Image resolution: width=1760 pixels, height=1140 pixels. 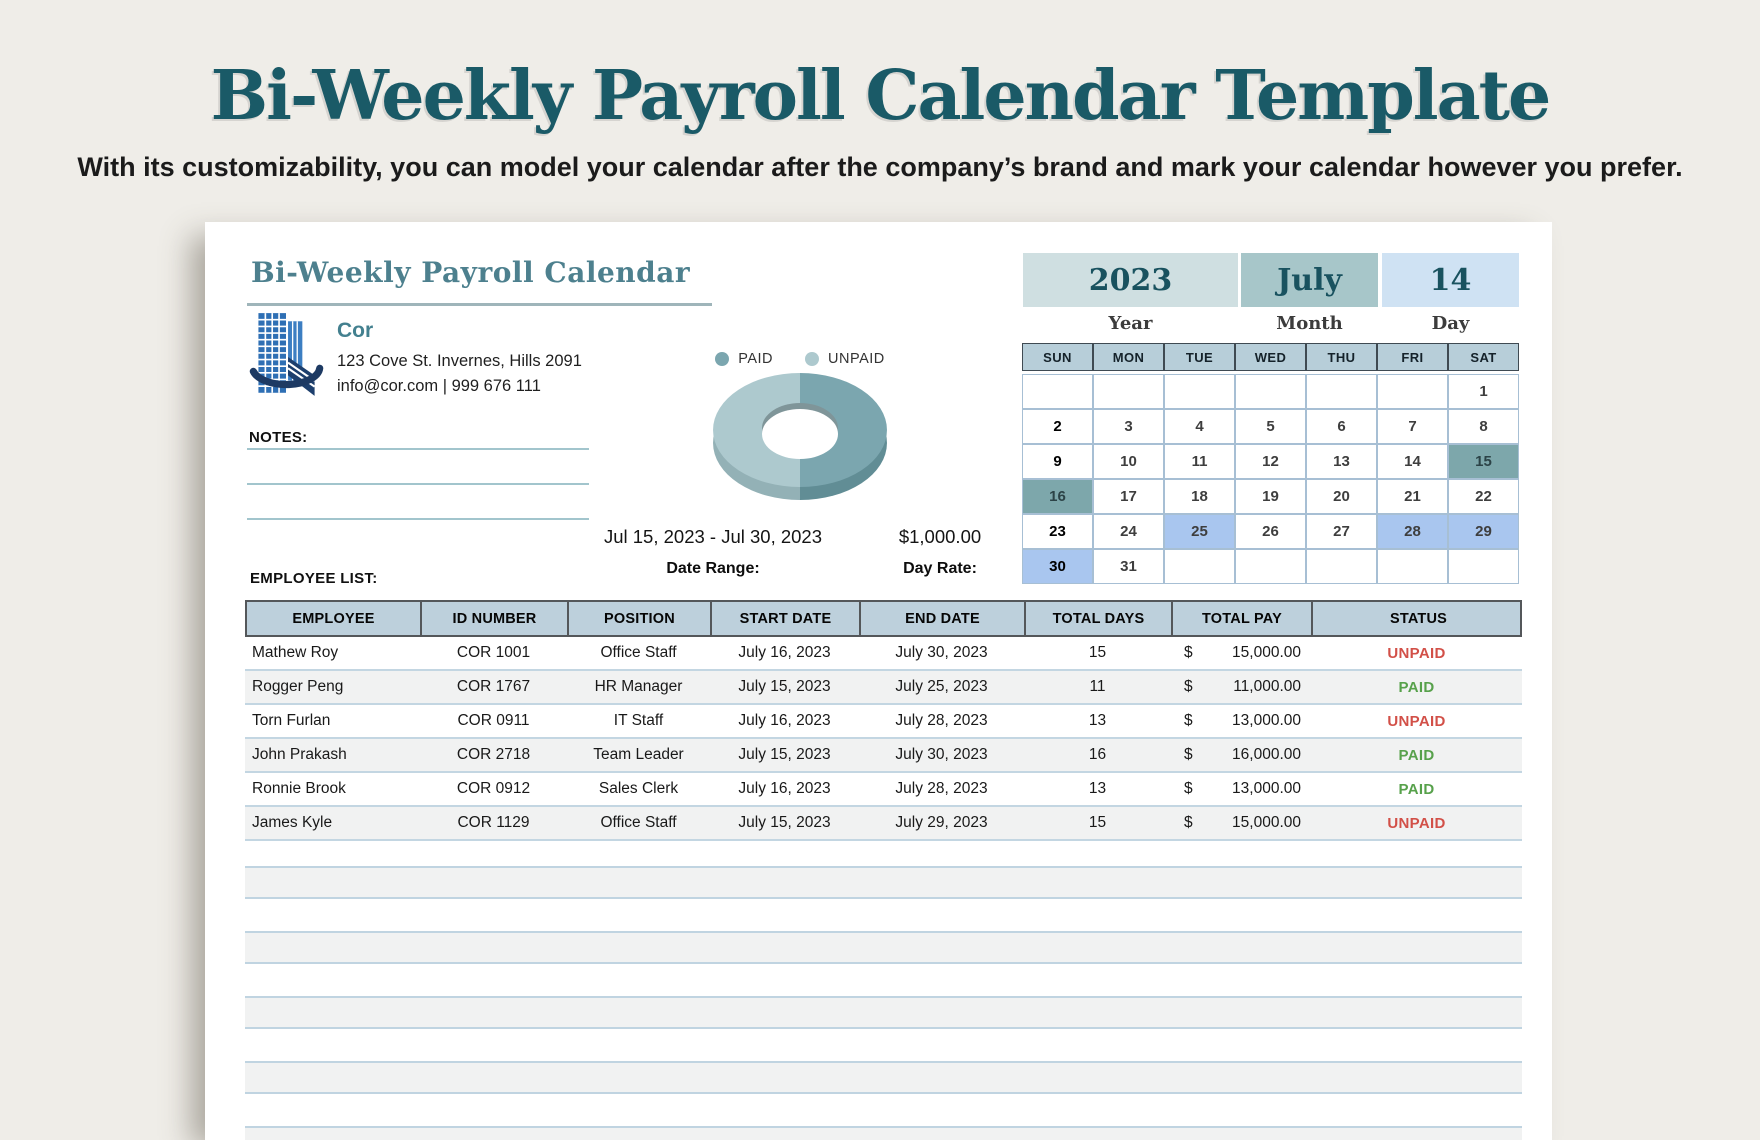 I want to click on calendar-day-cell-3: 3, so click(x=1128, y=426).